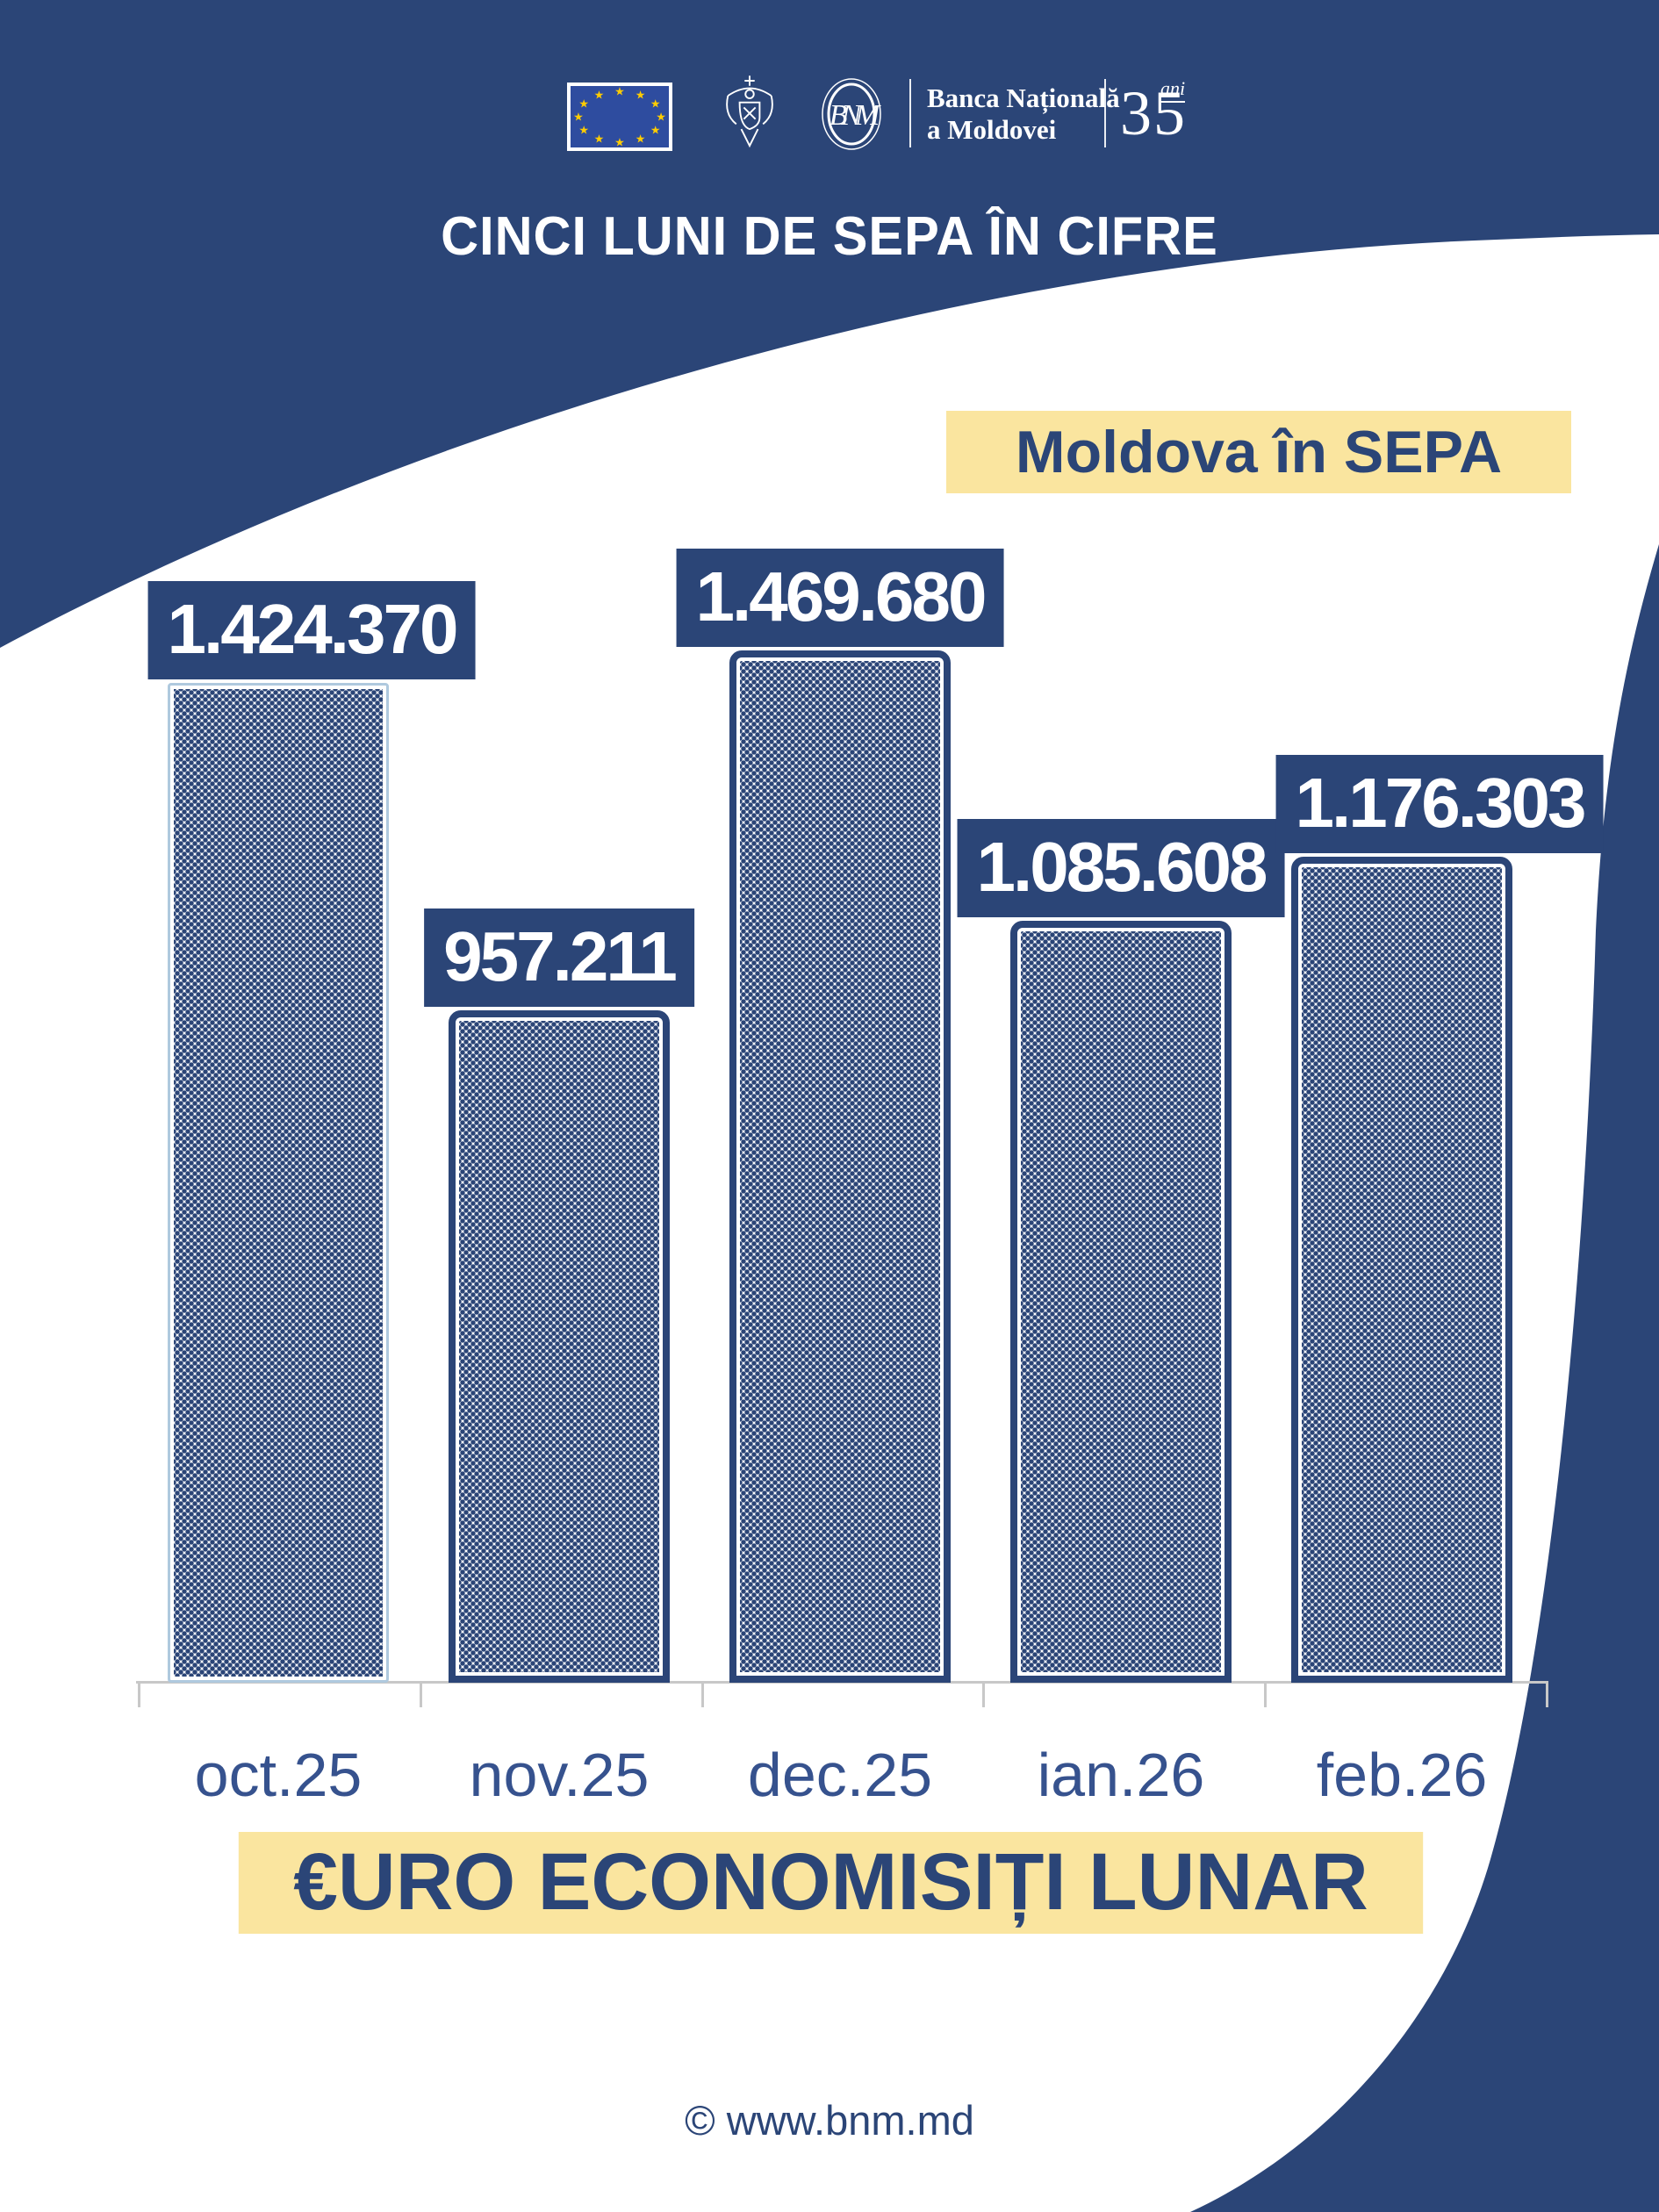  I want to click on bnm-name-line1: Banca Națională, so click(1023, 98).